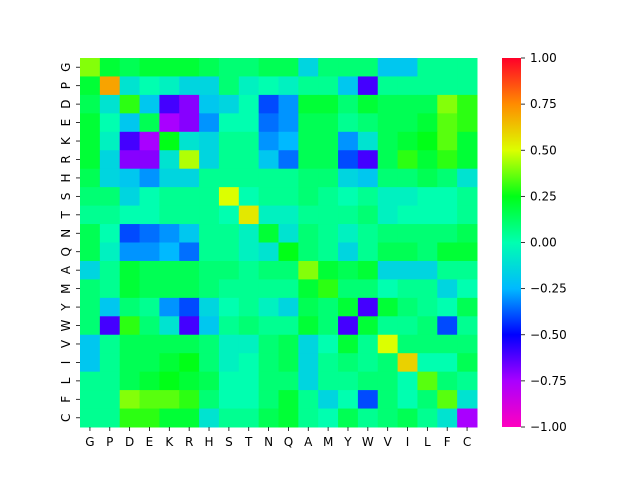 Image resolution: width=640 pixels, height=480 pixels. Describe the element at coordinates (308, 344) in the screenshot. I see `heatmap-cell-V-A` at that location.